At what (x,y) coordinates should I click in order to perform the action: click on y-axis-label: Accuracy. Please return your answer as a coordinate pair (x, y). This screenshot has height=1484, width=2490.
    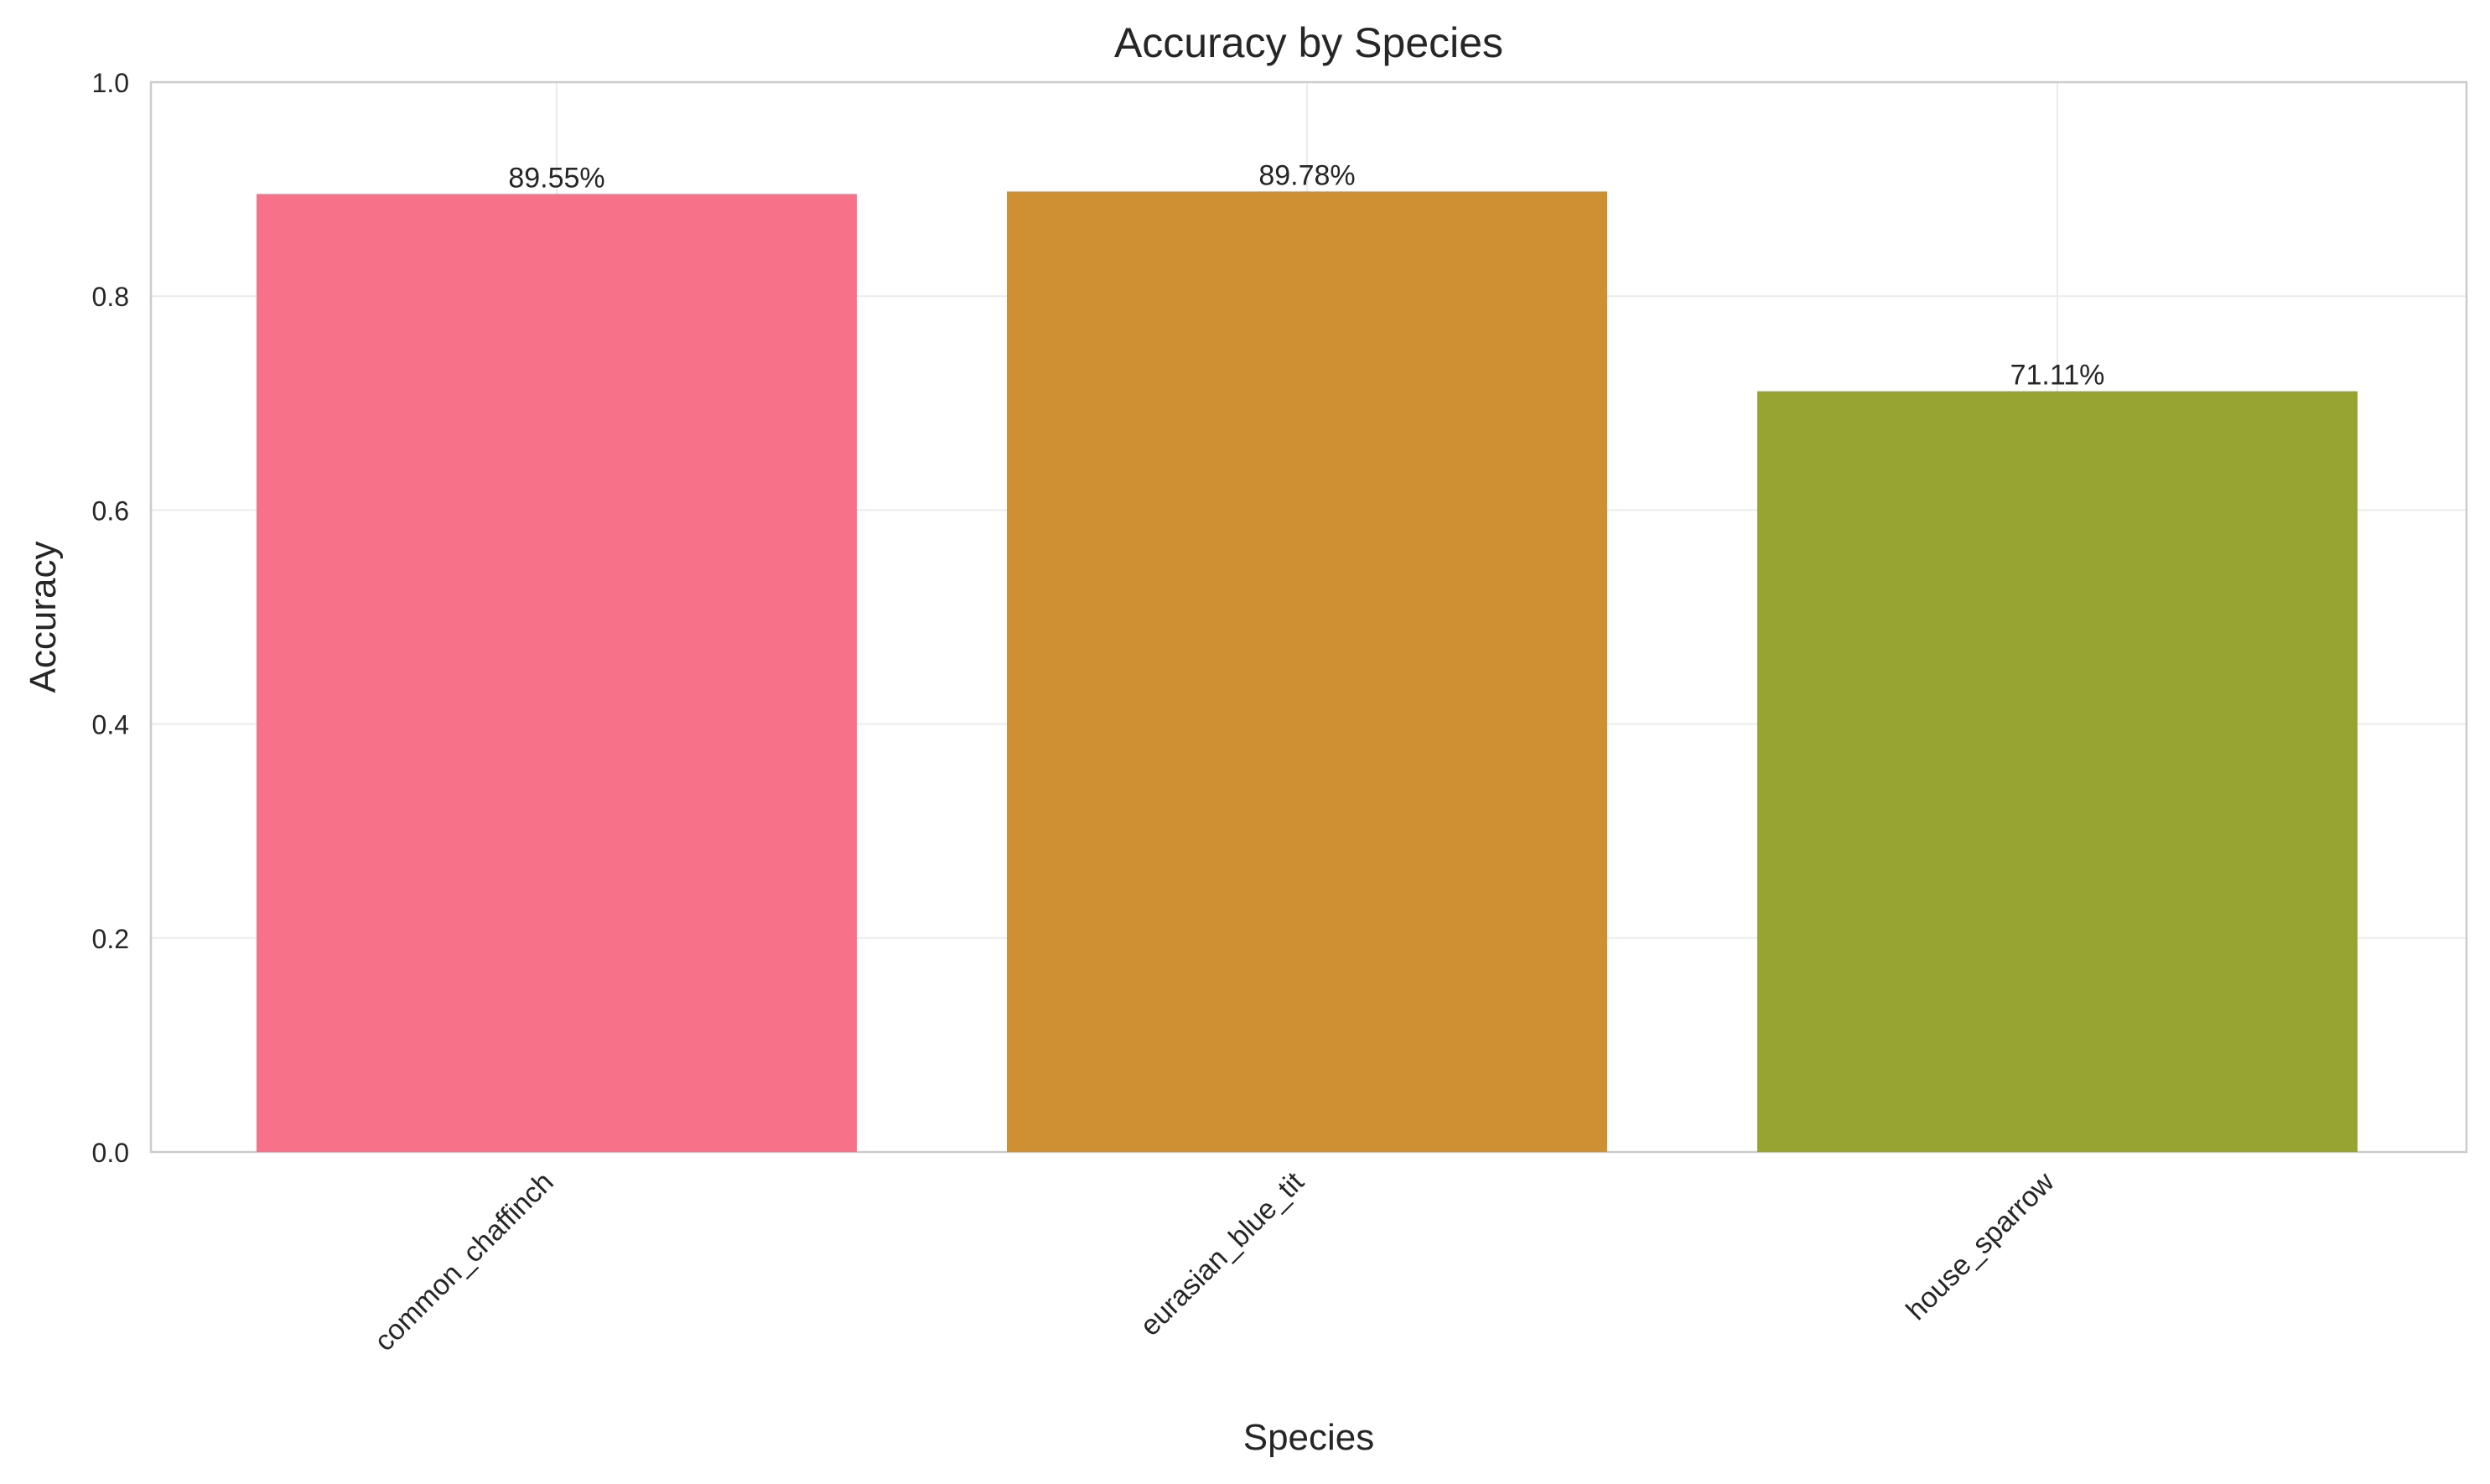
    Looking at the image, I should click on (43, 617).